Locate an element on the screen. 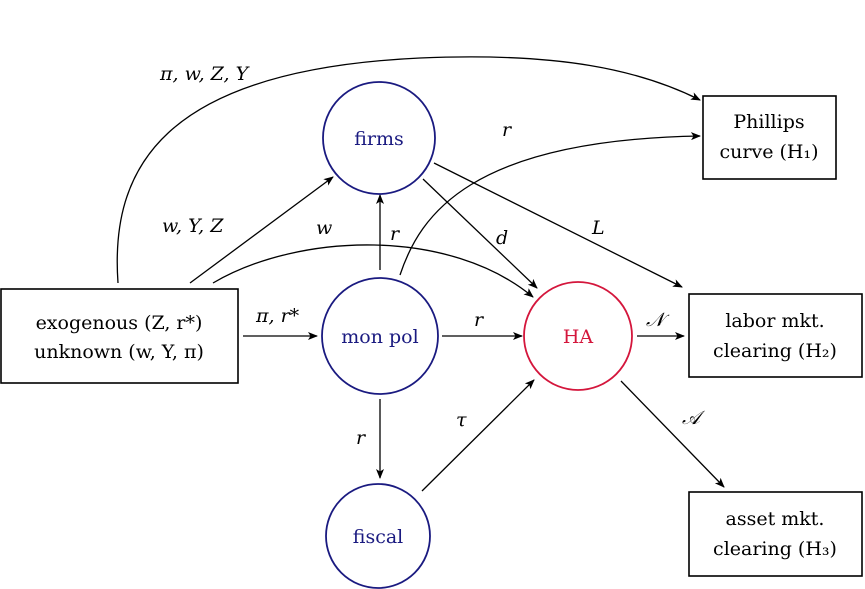 The image size is (865, 589). node-exogenous-line1: exogenous (Z, r*) is located at coordinates (119, 323).